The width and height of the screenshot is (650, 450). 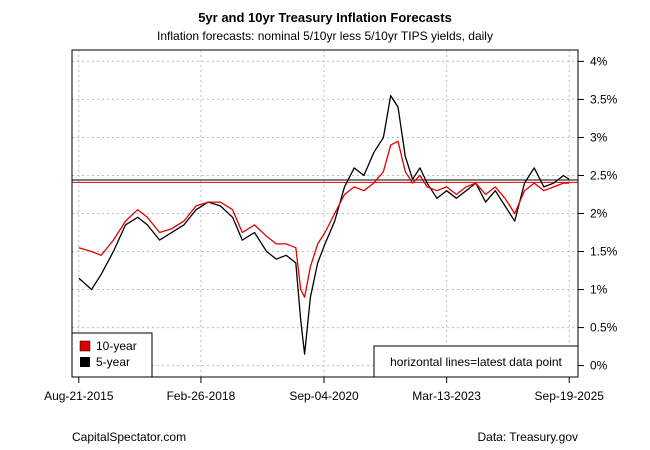 I want to click on y-tick-label: 3.5%, so click(x=604, y=99).